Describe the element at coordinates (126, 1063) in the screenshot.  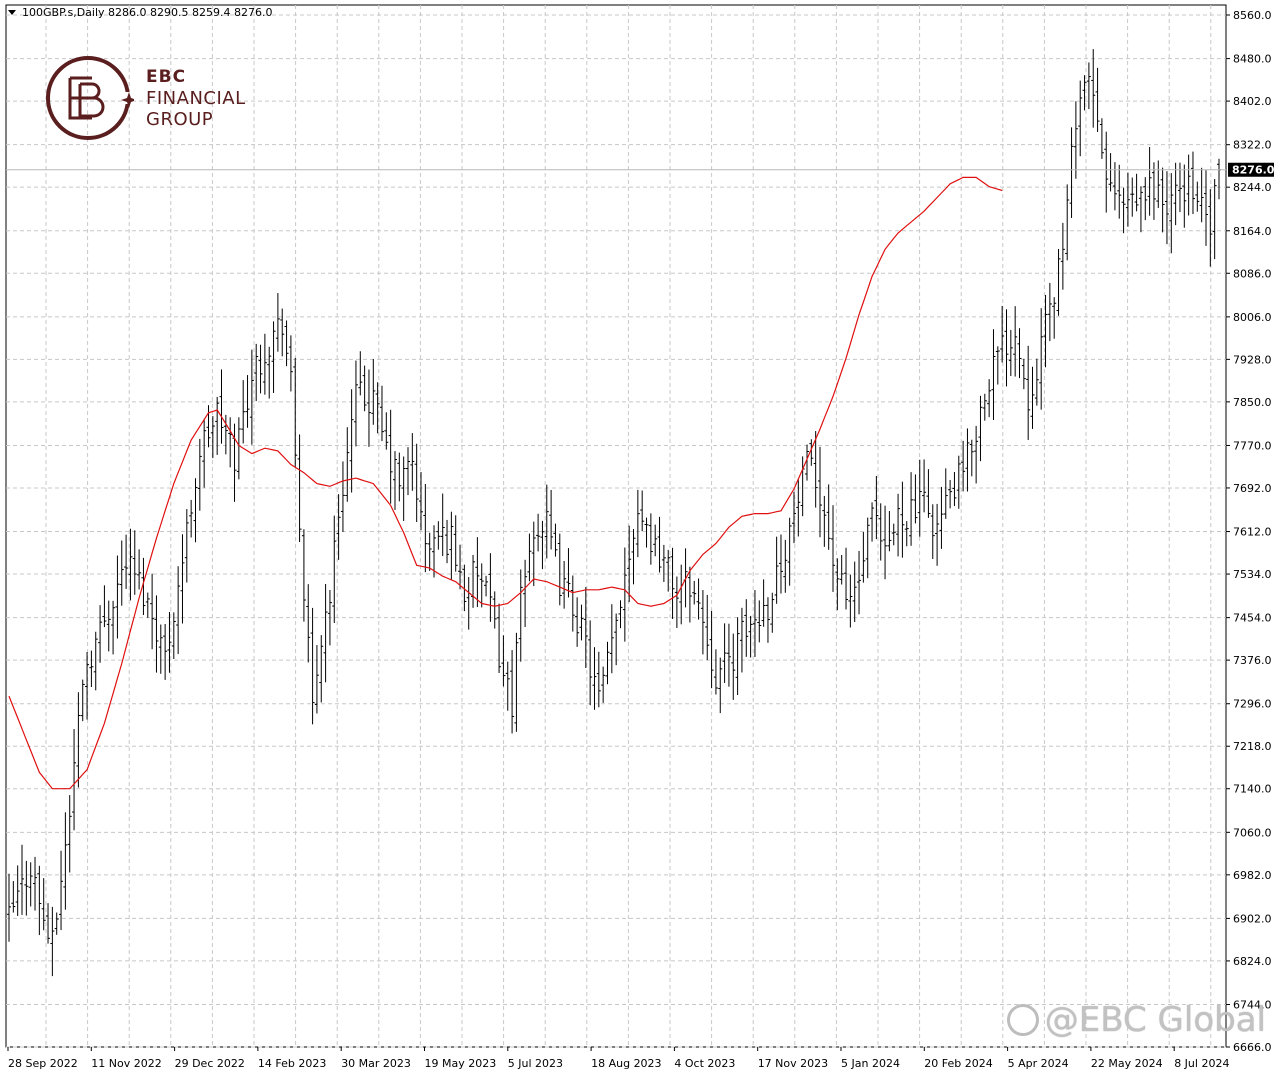
I see `x-tick-label: 11 Nov 2022` at that location.